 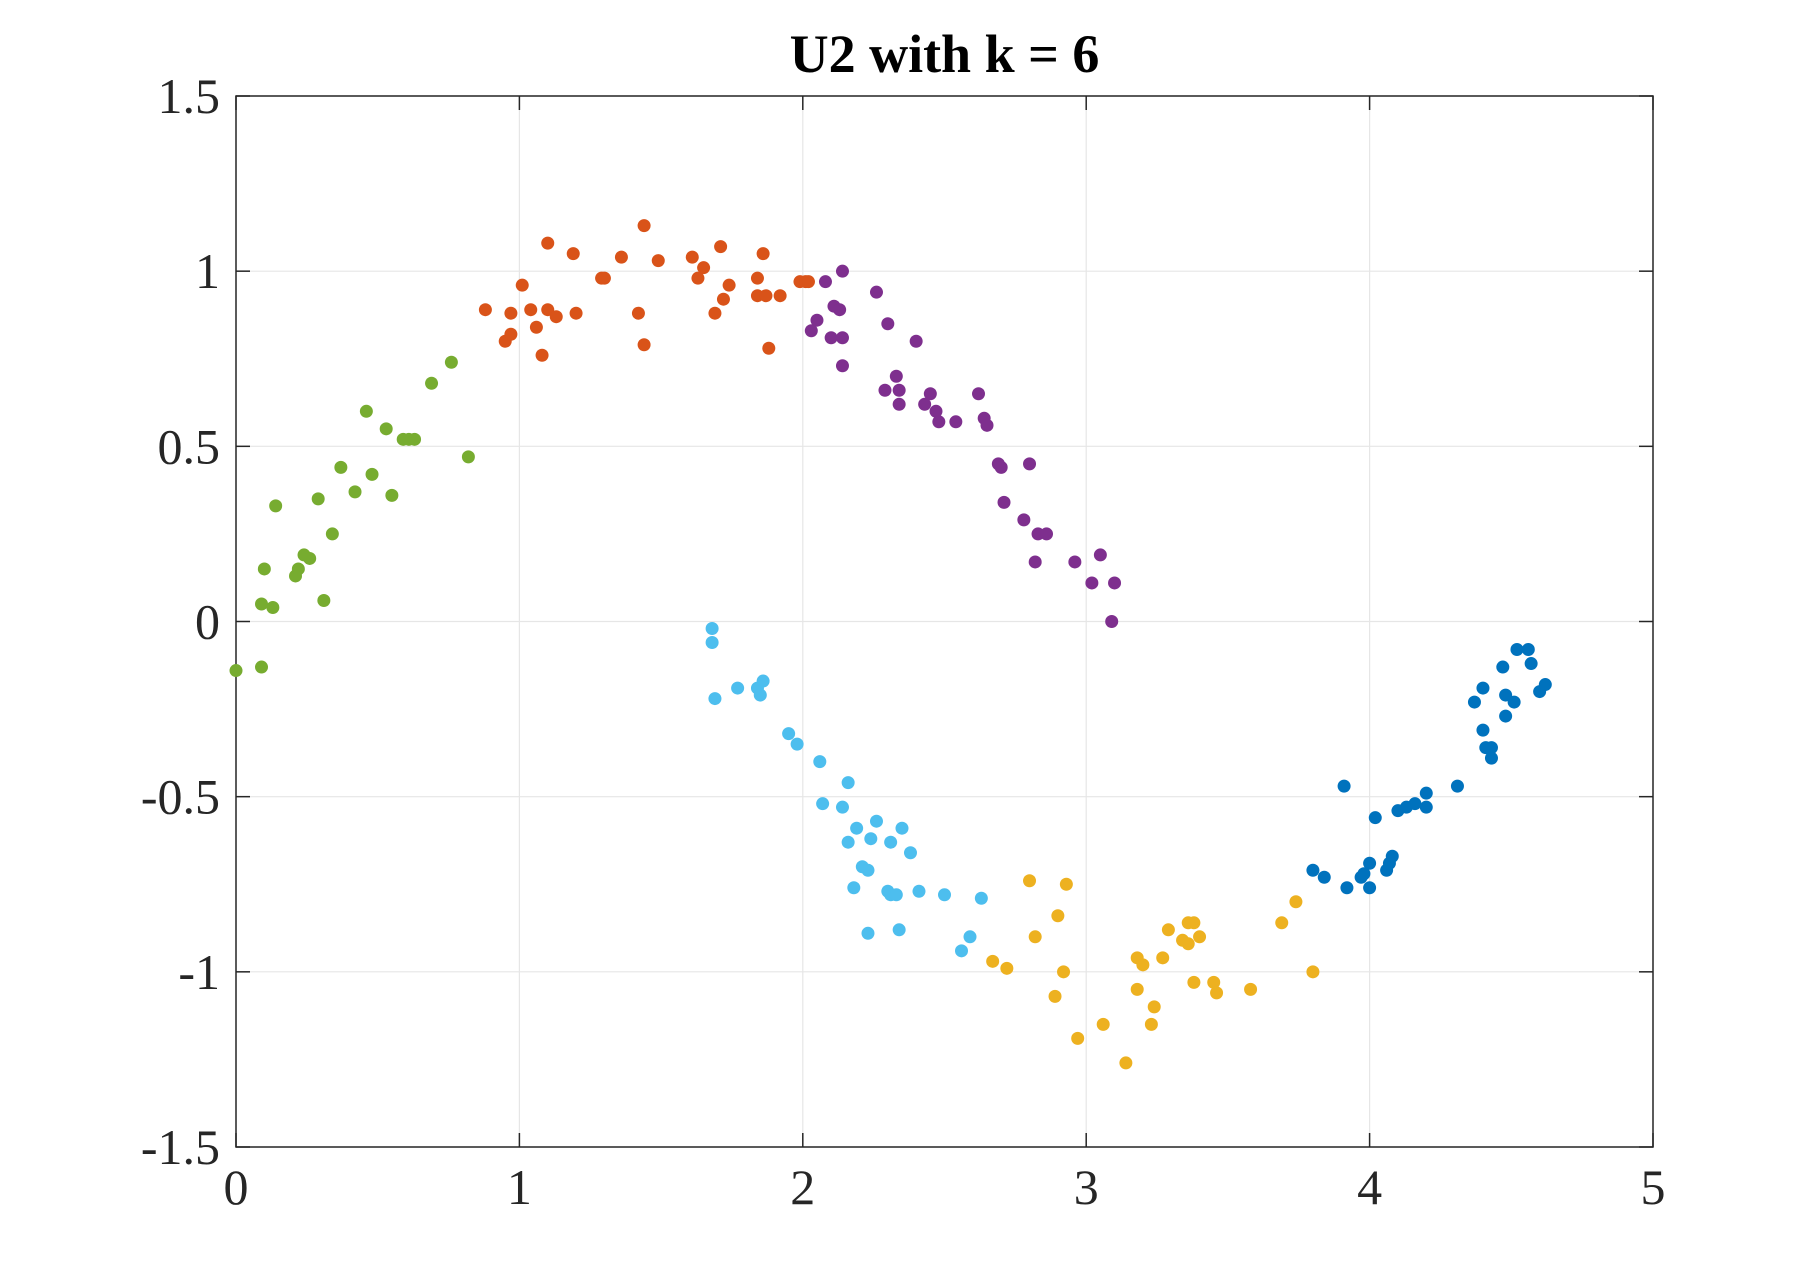 I want to click on y-tick-label: -1, so click(x=199, y=972).